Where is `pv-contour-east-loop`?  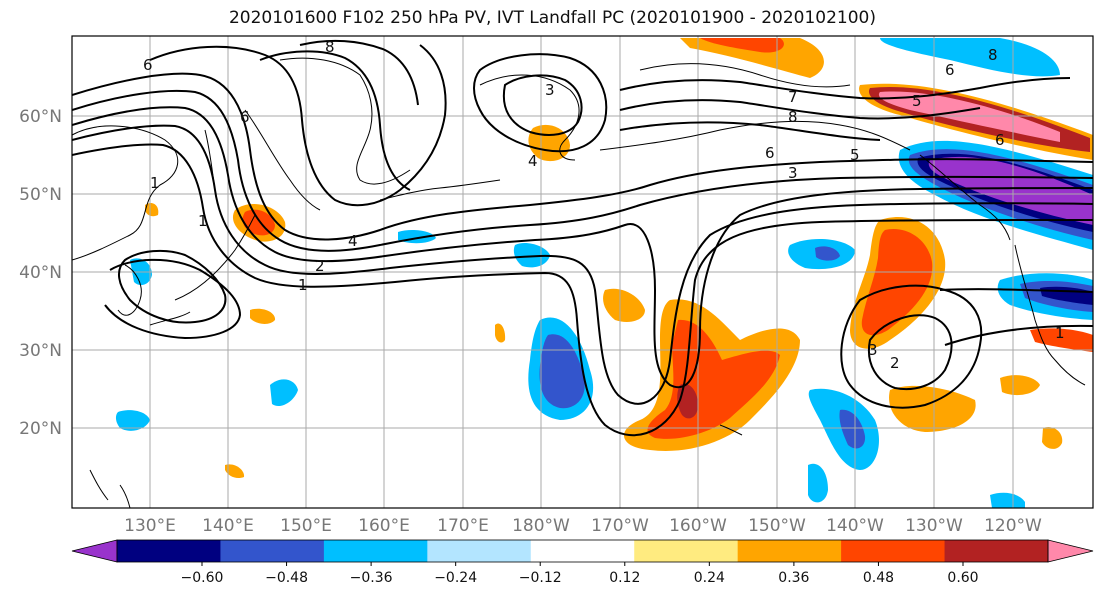
pv-contour-east-loop is located at coordinates (911, 346).